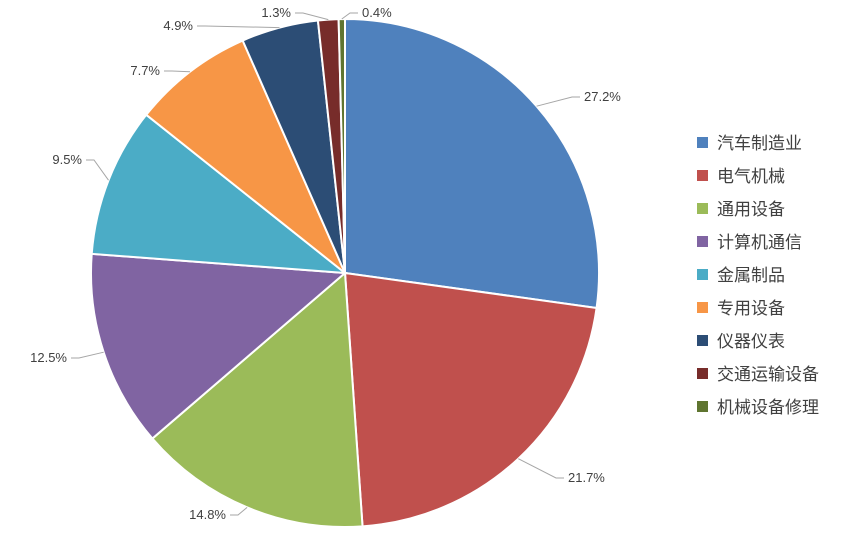  I want to click on legend-label-9: 机械设备修理, so click(768, 408).